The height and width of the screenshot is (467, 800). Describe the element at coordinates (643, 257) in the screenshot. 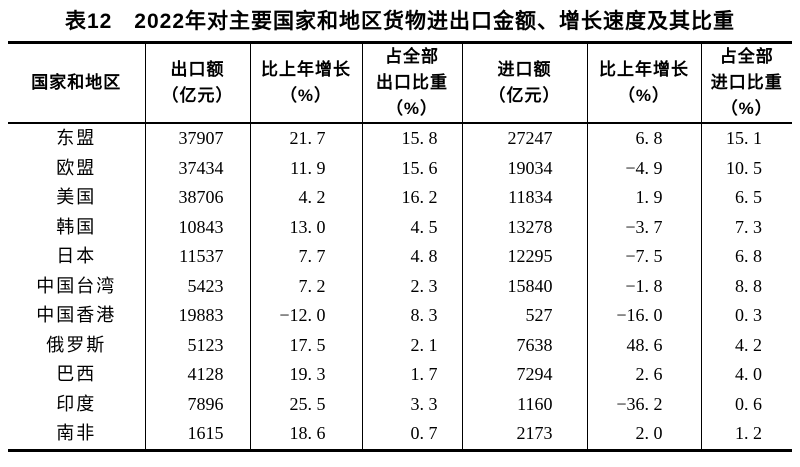

I see `import-growth-cell: −7. 5` at that location.